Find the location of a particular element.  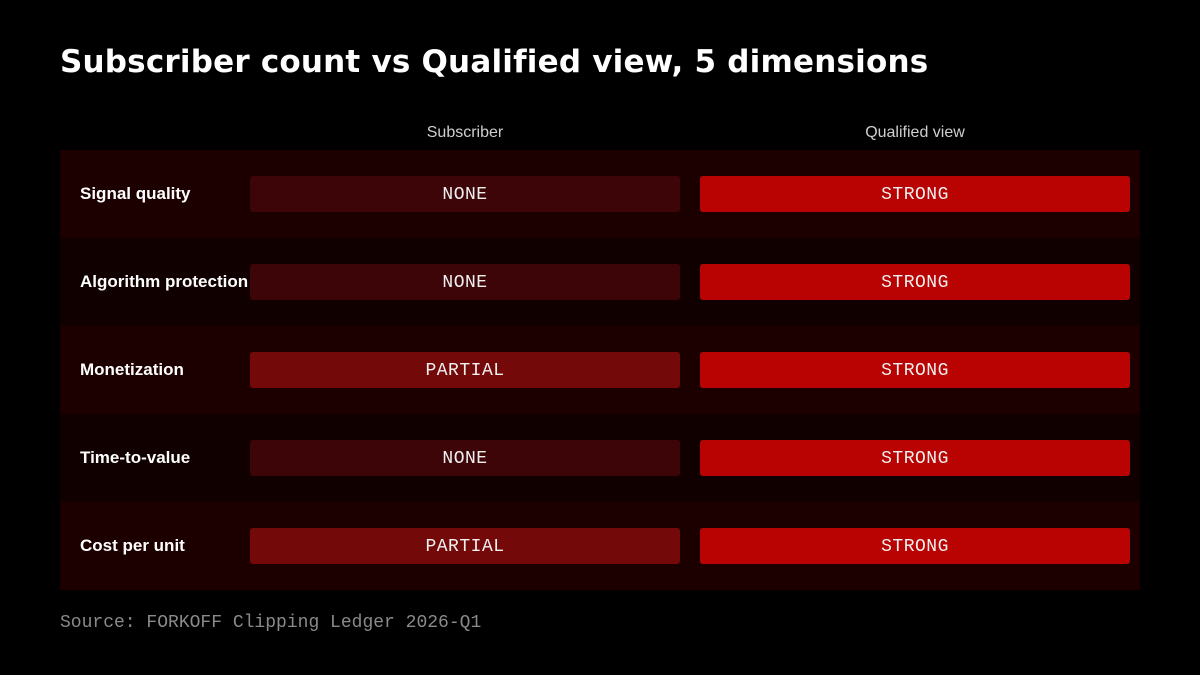

row-label: Algorithm protection is located at coordinates (164, 281).